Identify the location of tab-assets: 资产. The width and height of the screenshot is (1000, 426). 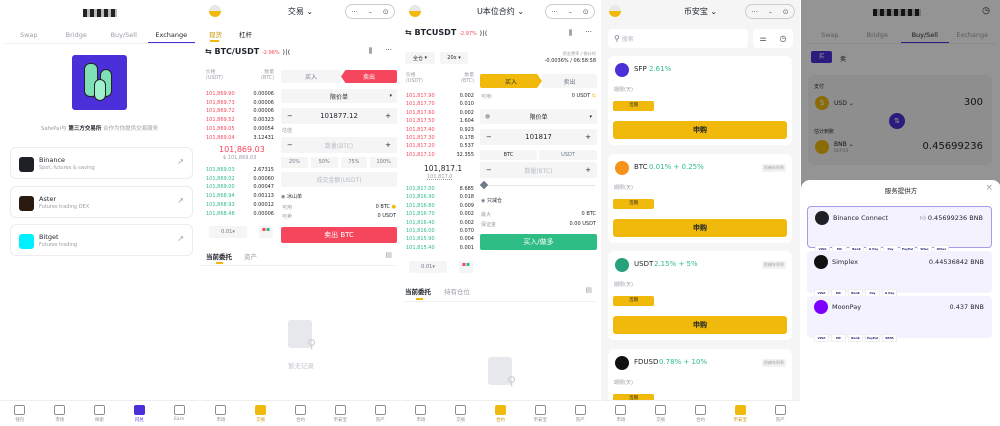
(250, 257).